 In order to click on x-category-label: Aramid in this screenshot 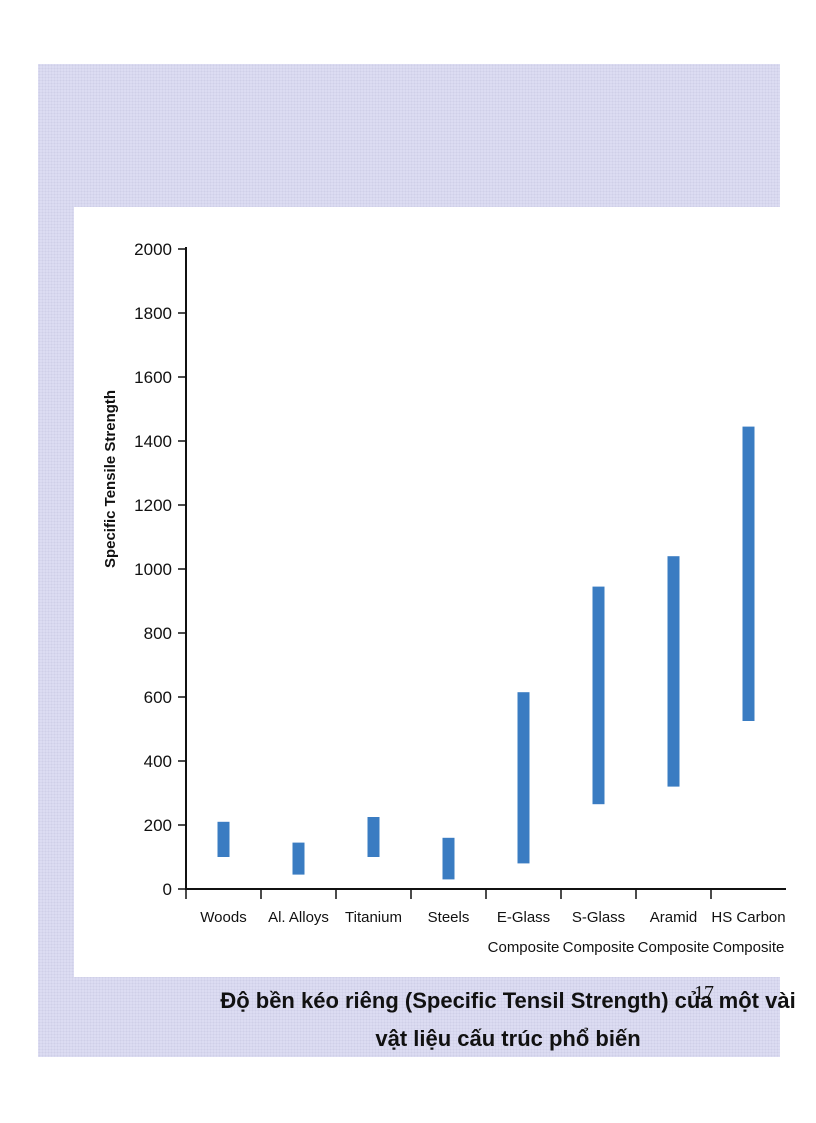, I will do `click(674, 917)`.